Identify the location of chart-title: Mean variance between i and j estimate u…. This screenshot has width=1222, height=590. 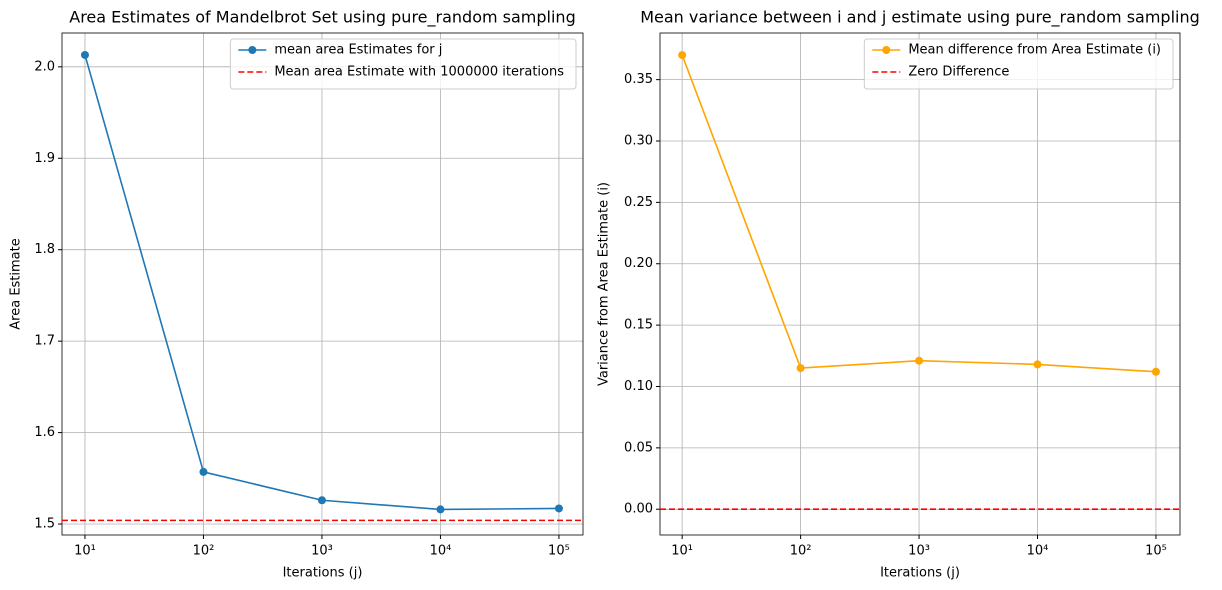
(920, 18).